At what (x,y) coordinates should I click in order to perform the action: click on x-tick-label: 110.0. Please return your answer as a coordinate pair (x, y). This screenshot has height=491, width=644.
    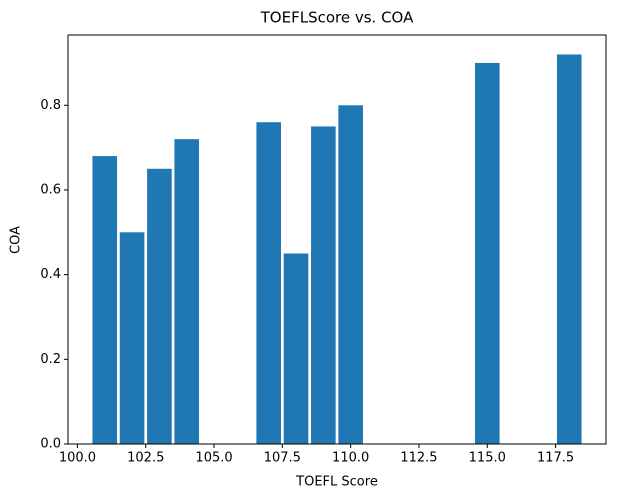
    Looking at the image, I should click on (350, 458).